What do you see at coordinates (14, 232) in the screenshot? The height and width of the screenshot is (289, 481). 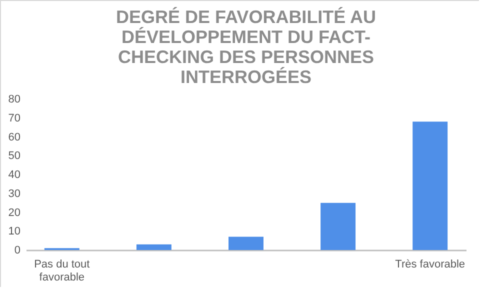 I see `y-tick-label: 10` at bounding box center [14, 232].